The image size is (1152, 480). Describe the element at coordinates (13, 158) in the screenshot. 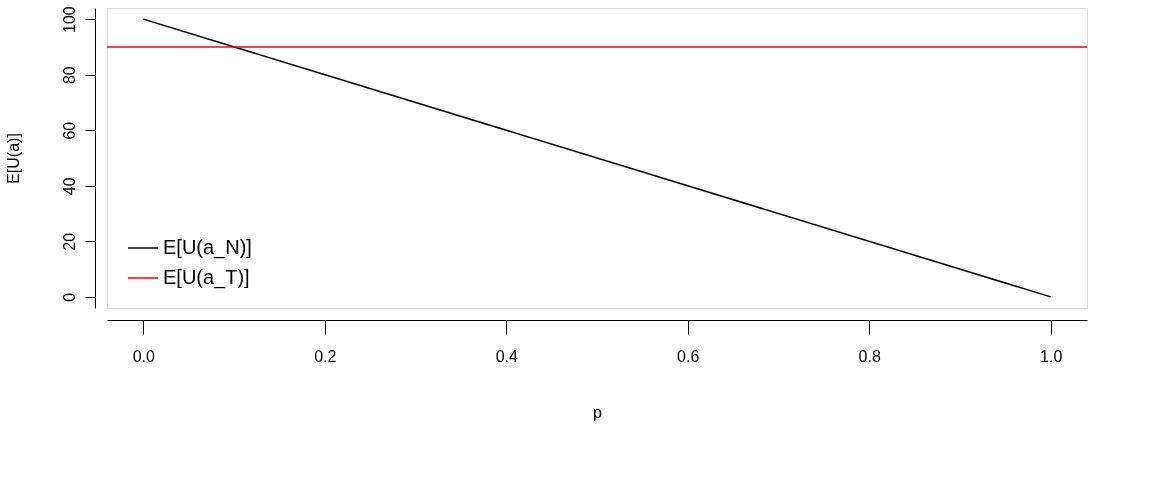

I see `y-axis-title: E[U(a)]` at that location.